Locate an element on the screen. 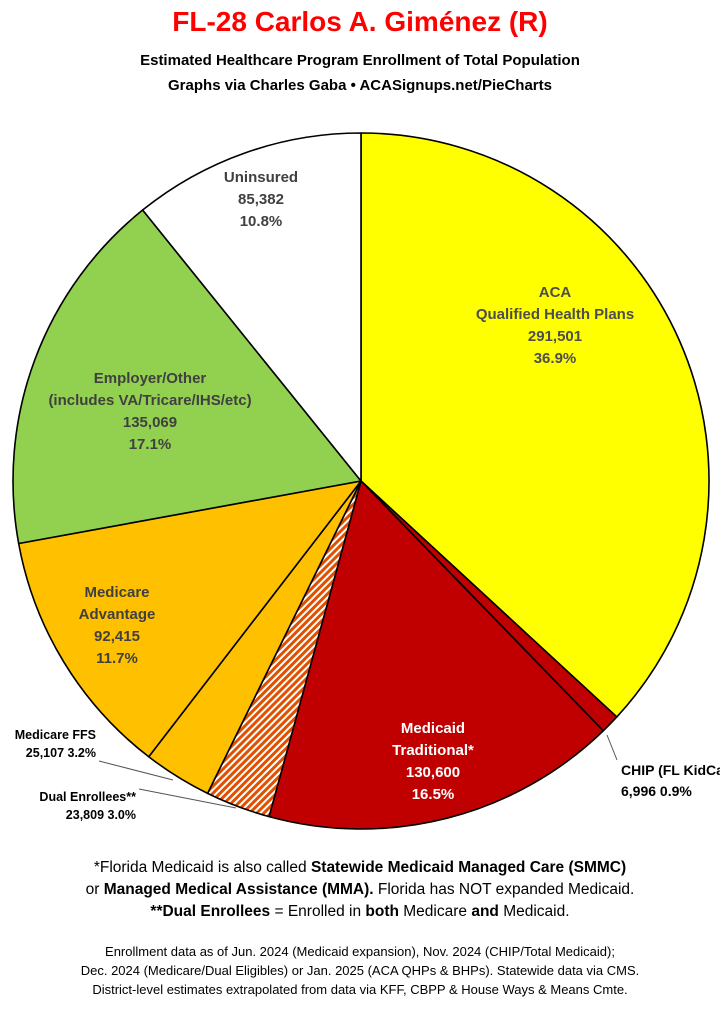 The height and width of the screenshot is (1010, 720). slice-label-4: Medicare FFS 25,107 3.2% is located at coordinates (55, 744).